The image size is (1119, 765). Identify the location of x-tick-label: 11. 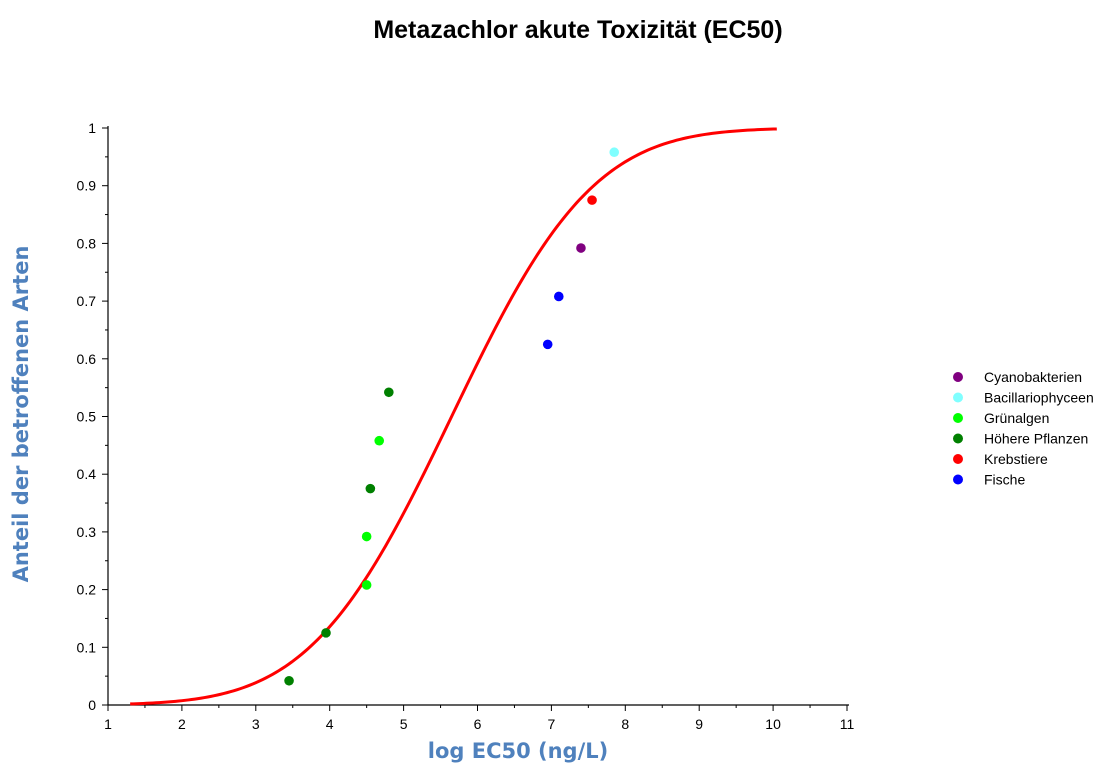
(847, 724).